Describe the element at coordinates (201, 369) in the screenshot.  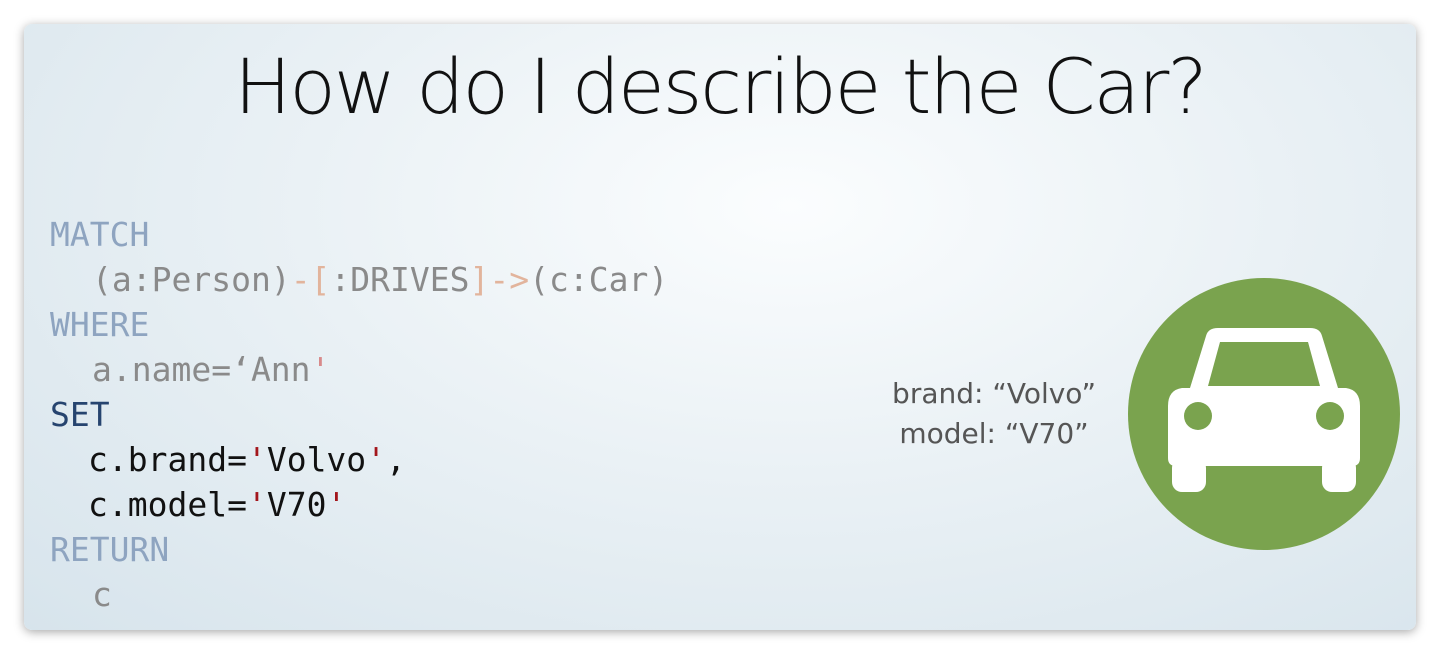
I see `code-token: a.name=‘Ann` at that location.